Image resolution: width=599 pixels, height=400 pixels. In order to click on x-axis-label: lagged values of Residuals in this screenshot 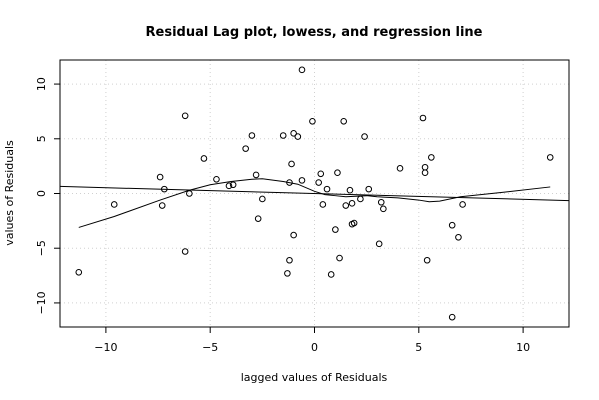, I will do `click(314, 377)`.